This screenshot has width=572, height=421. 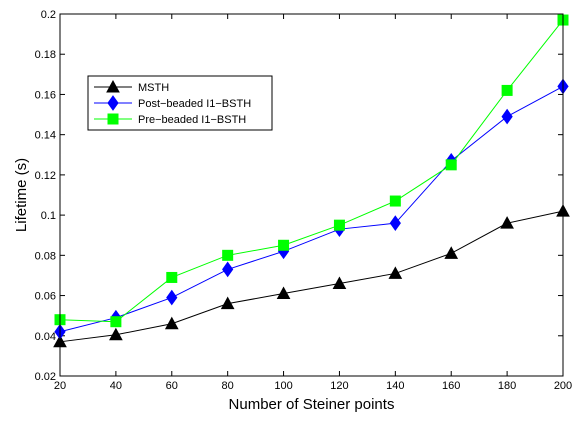 What do you see at coordinates (45, 256) in the screenshot?
I see `y-tick-label: 0.08` at bounding box center [45, 256].